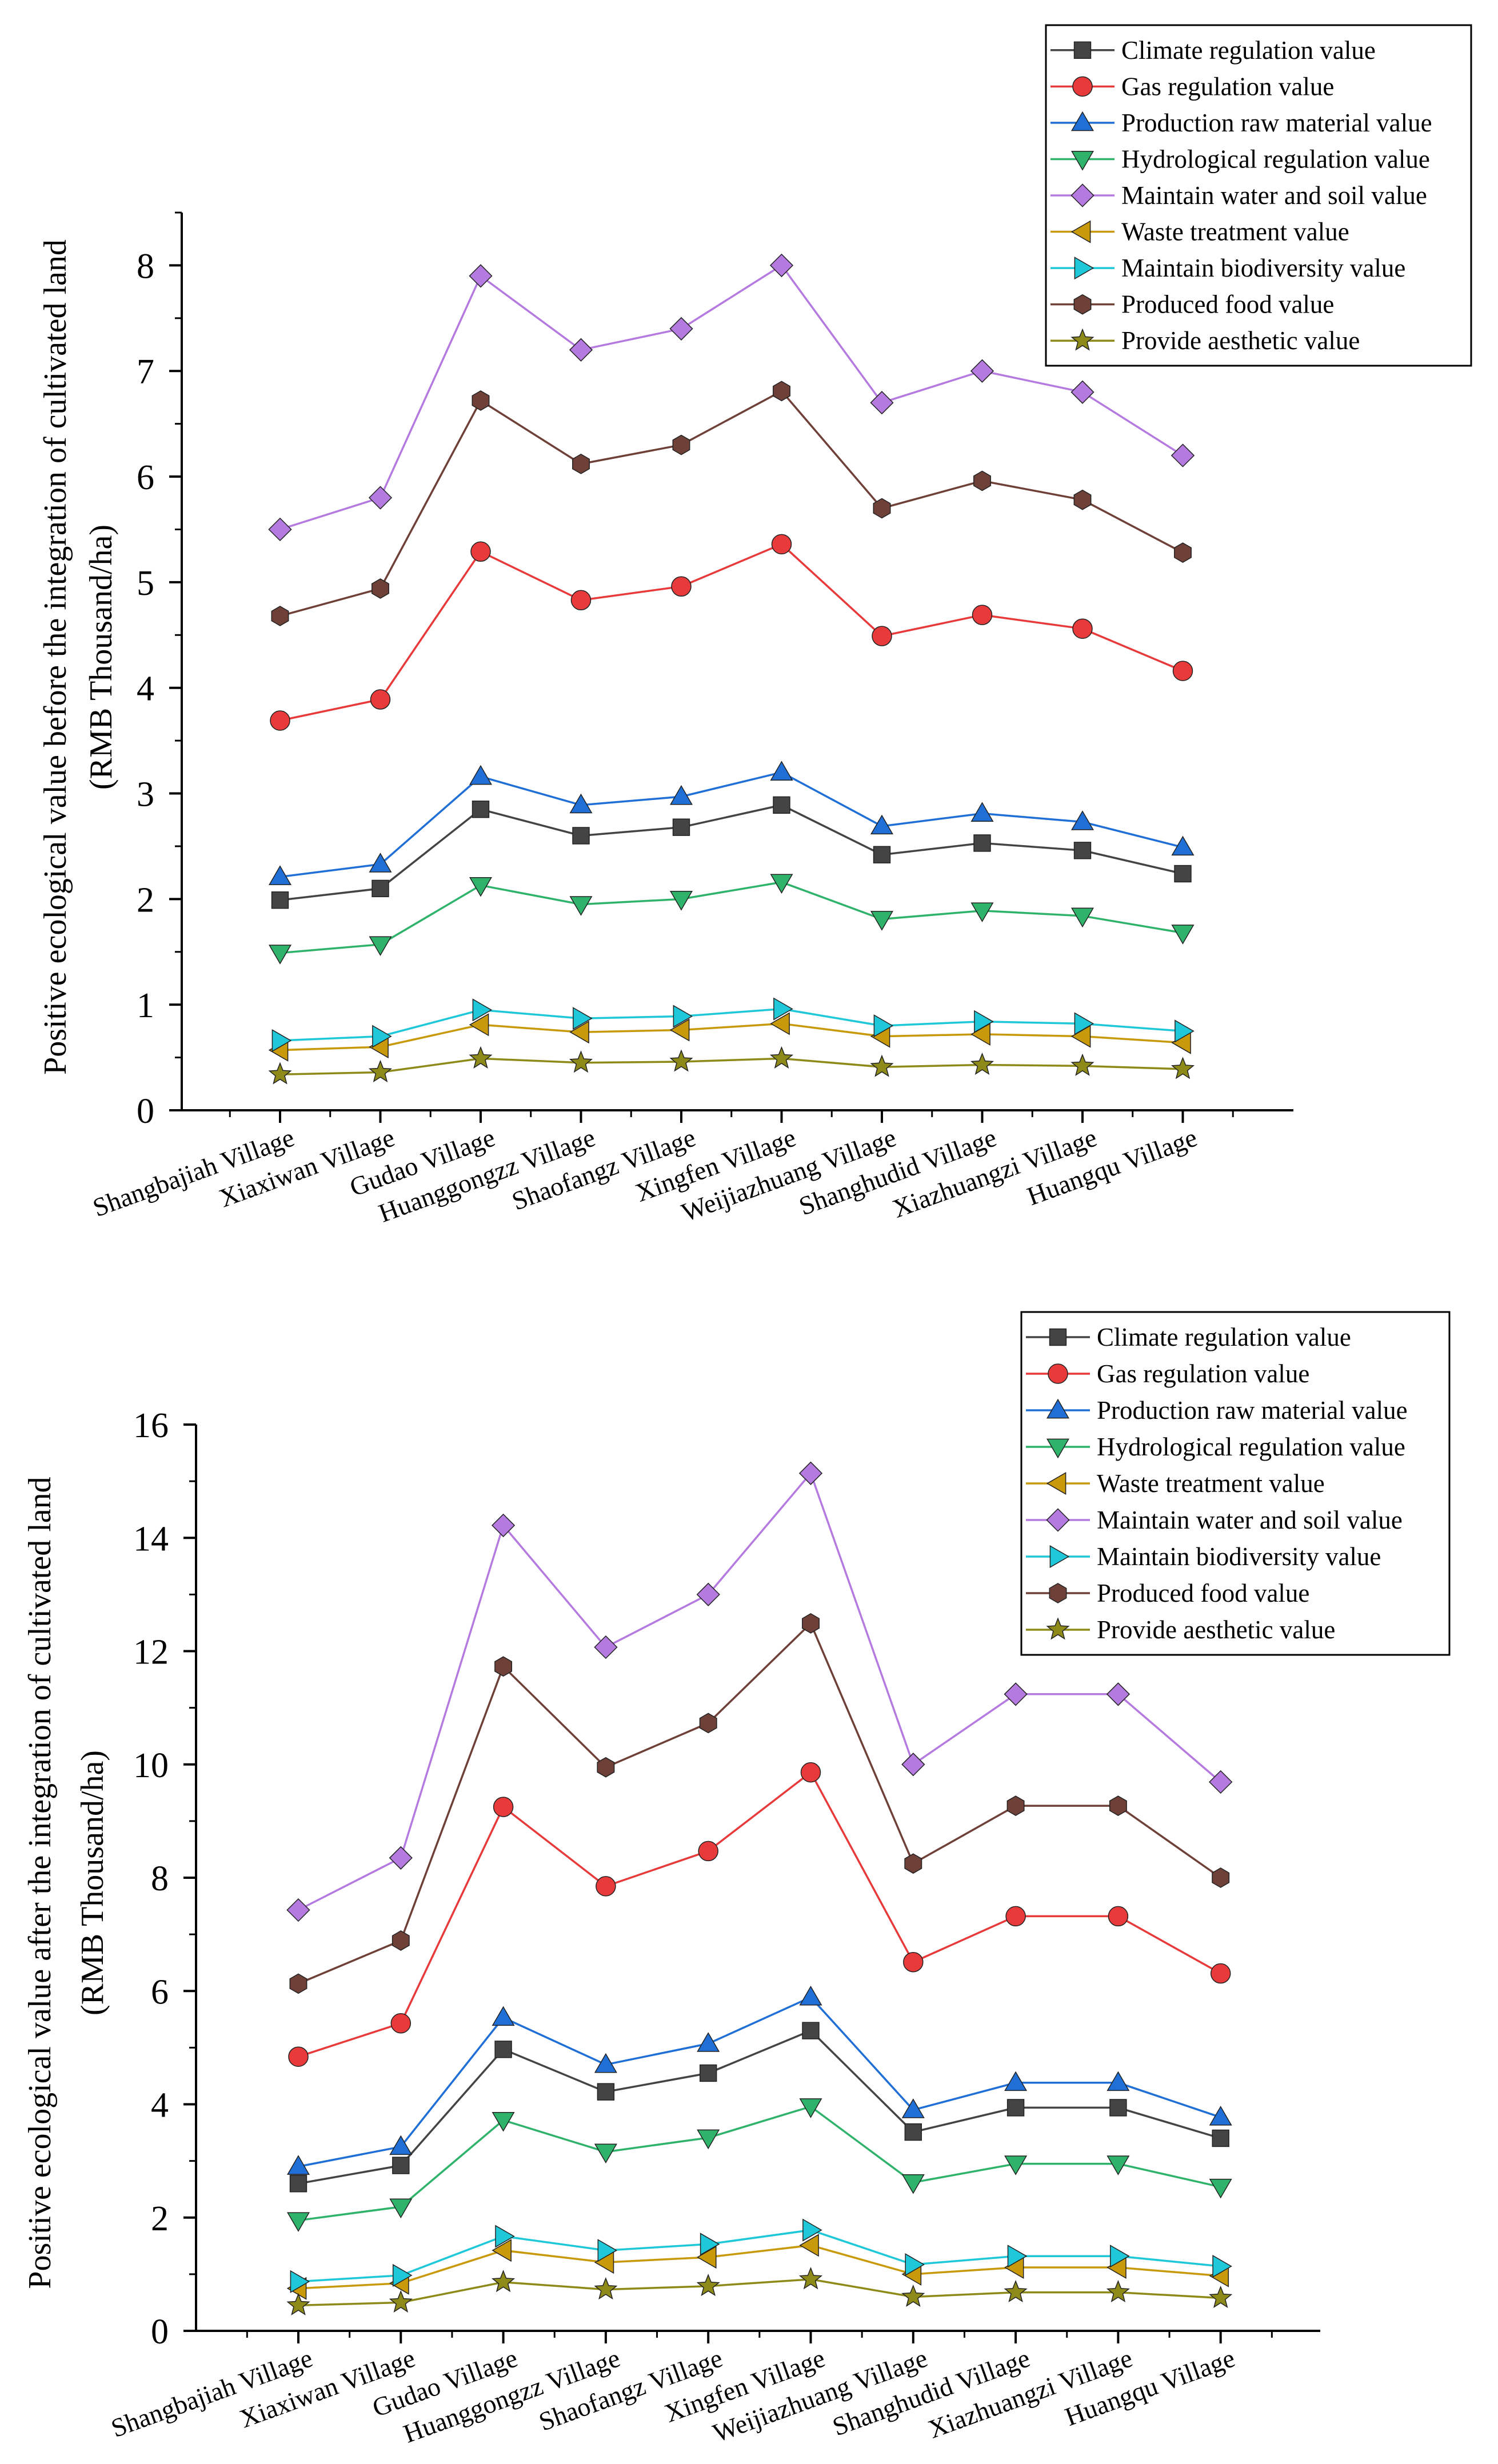  Describe the element at coordinates (160, 1992) in the screenshot. I see `y-tick-label: 6` at that location.